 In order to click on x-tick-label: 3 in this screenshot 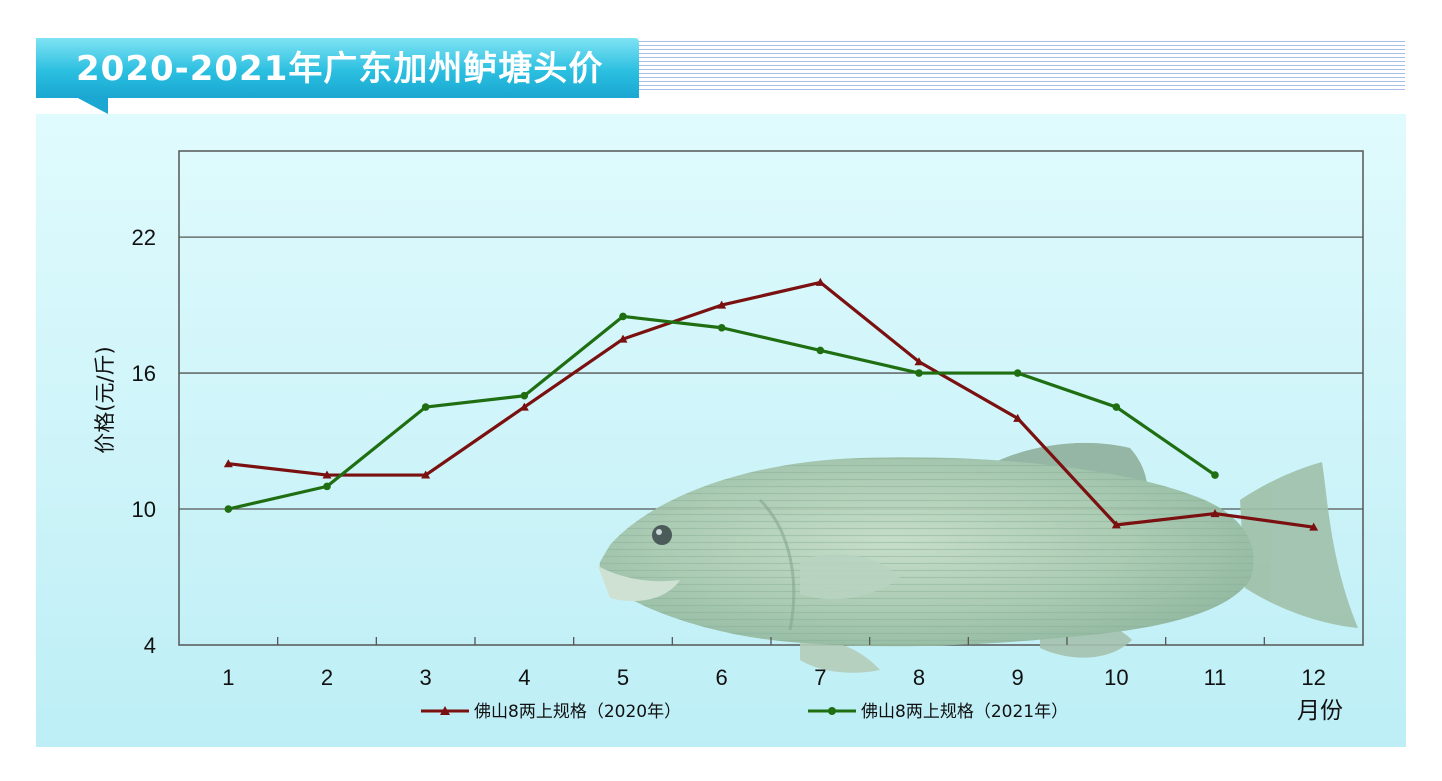, I will do `click(426, 677)`.